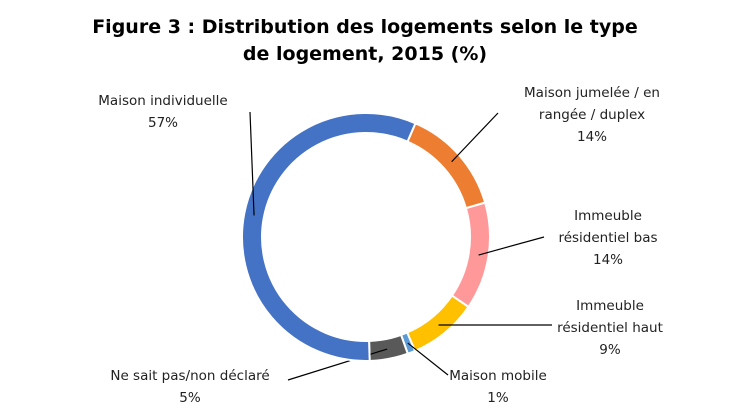  I want to click on category-label: Immeuble résidentiel haut, so click(610, 317).